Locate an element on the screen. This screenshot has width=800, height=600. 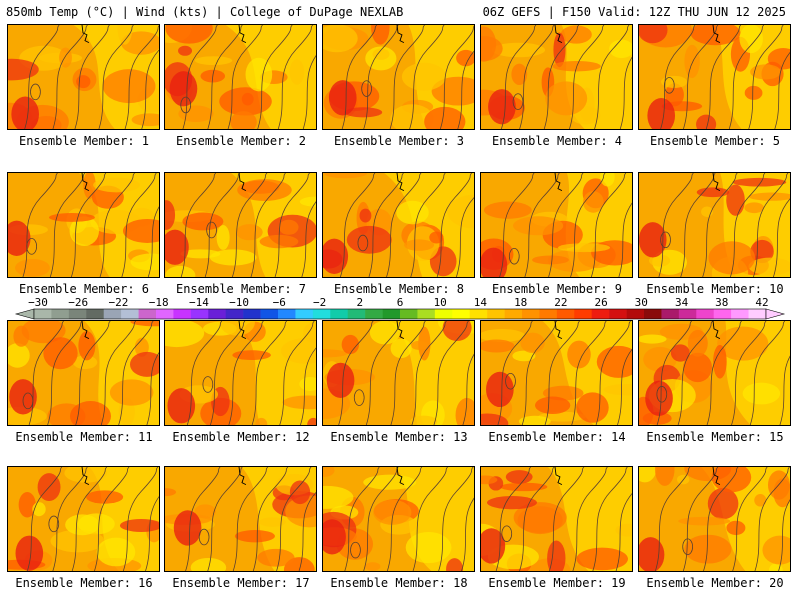
colorbar-tick-label: −26 is located at coordinates (78, 302).